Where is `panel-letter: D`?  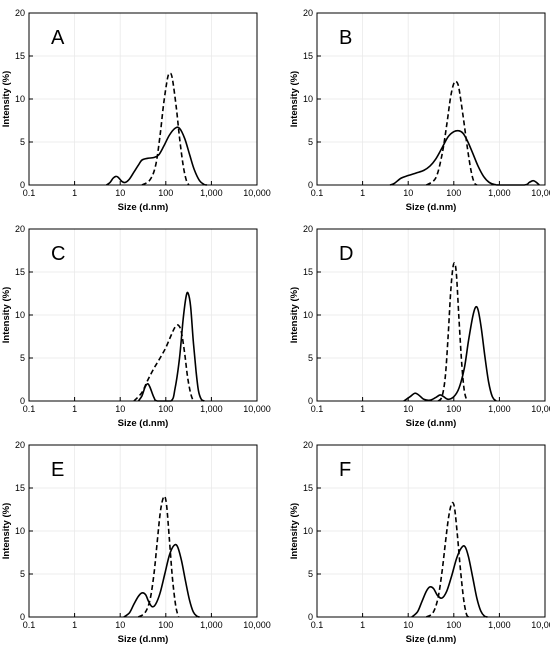
panel-letter: D is located at coordinates (346, 254).